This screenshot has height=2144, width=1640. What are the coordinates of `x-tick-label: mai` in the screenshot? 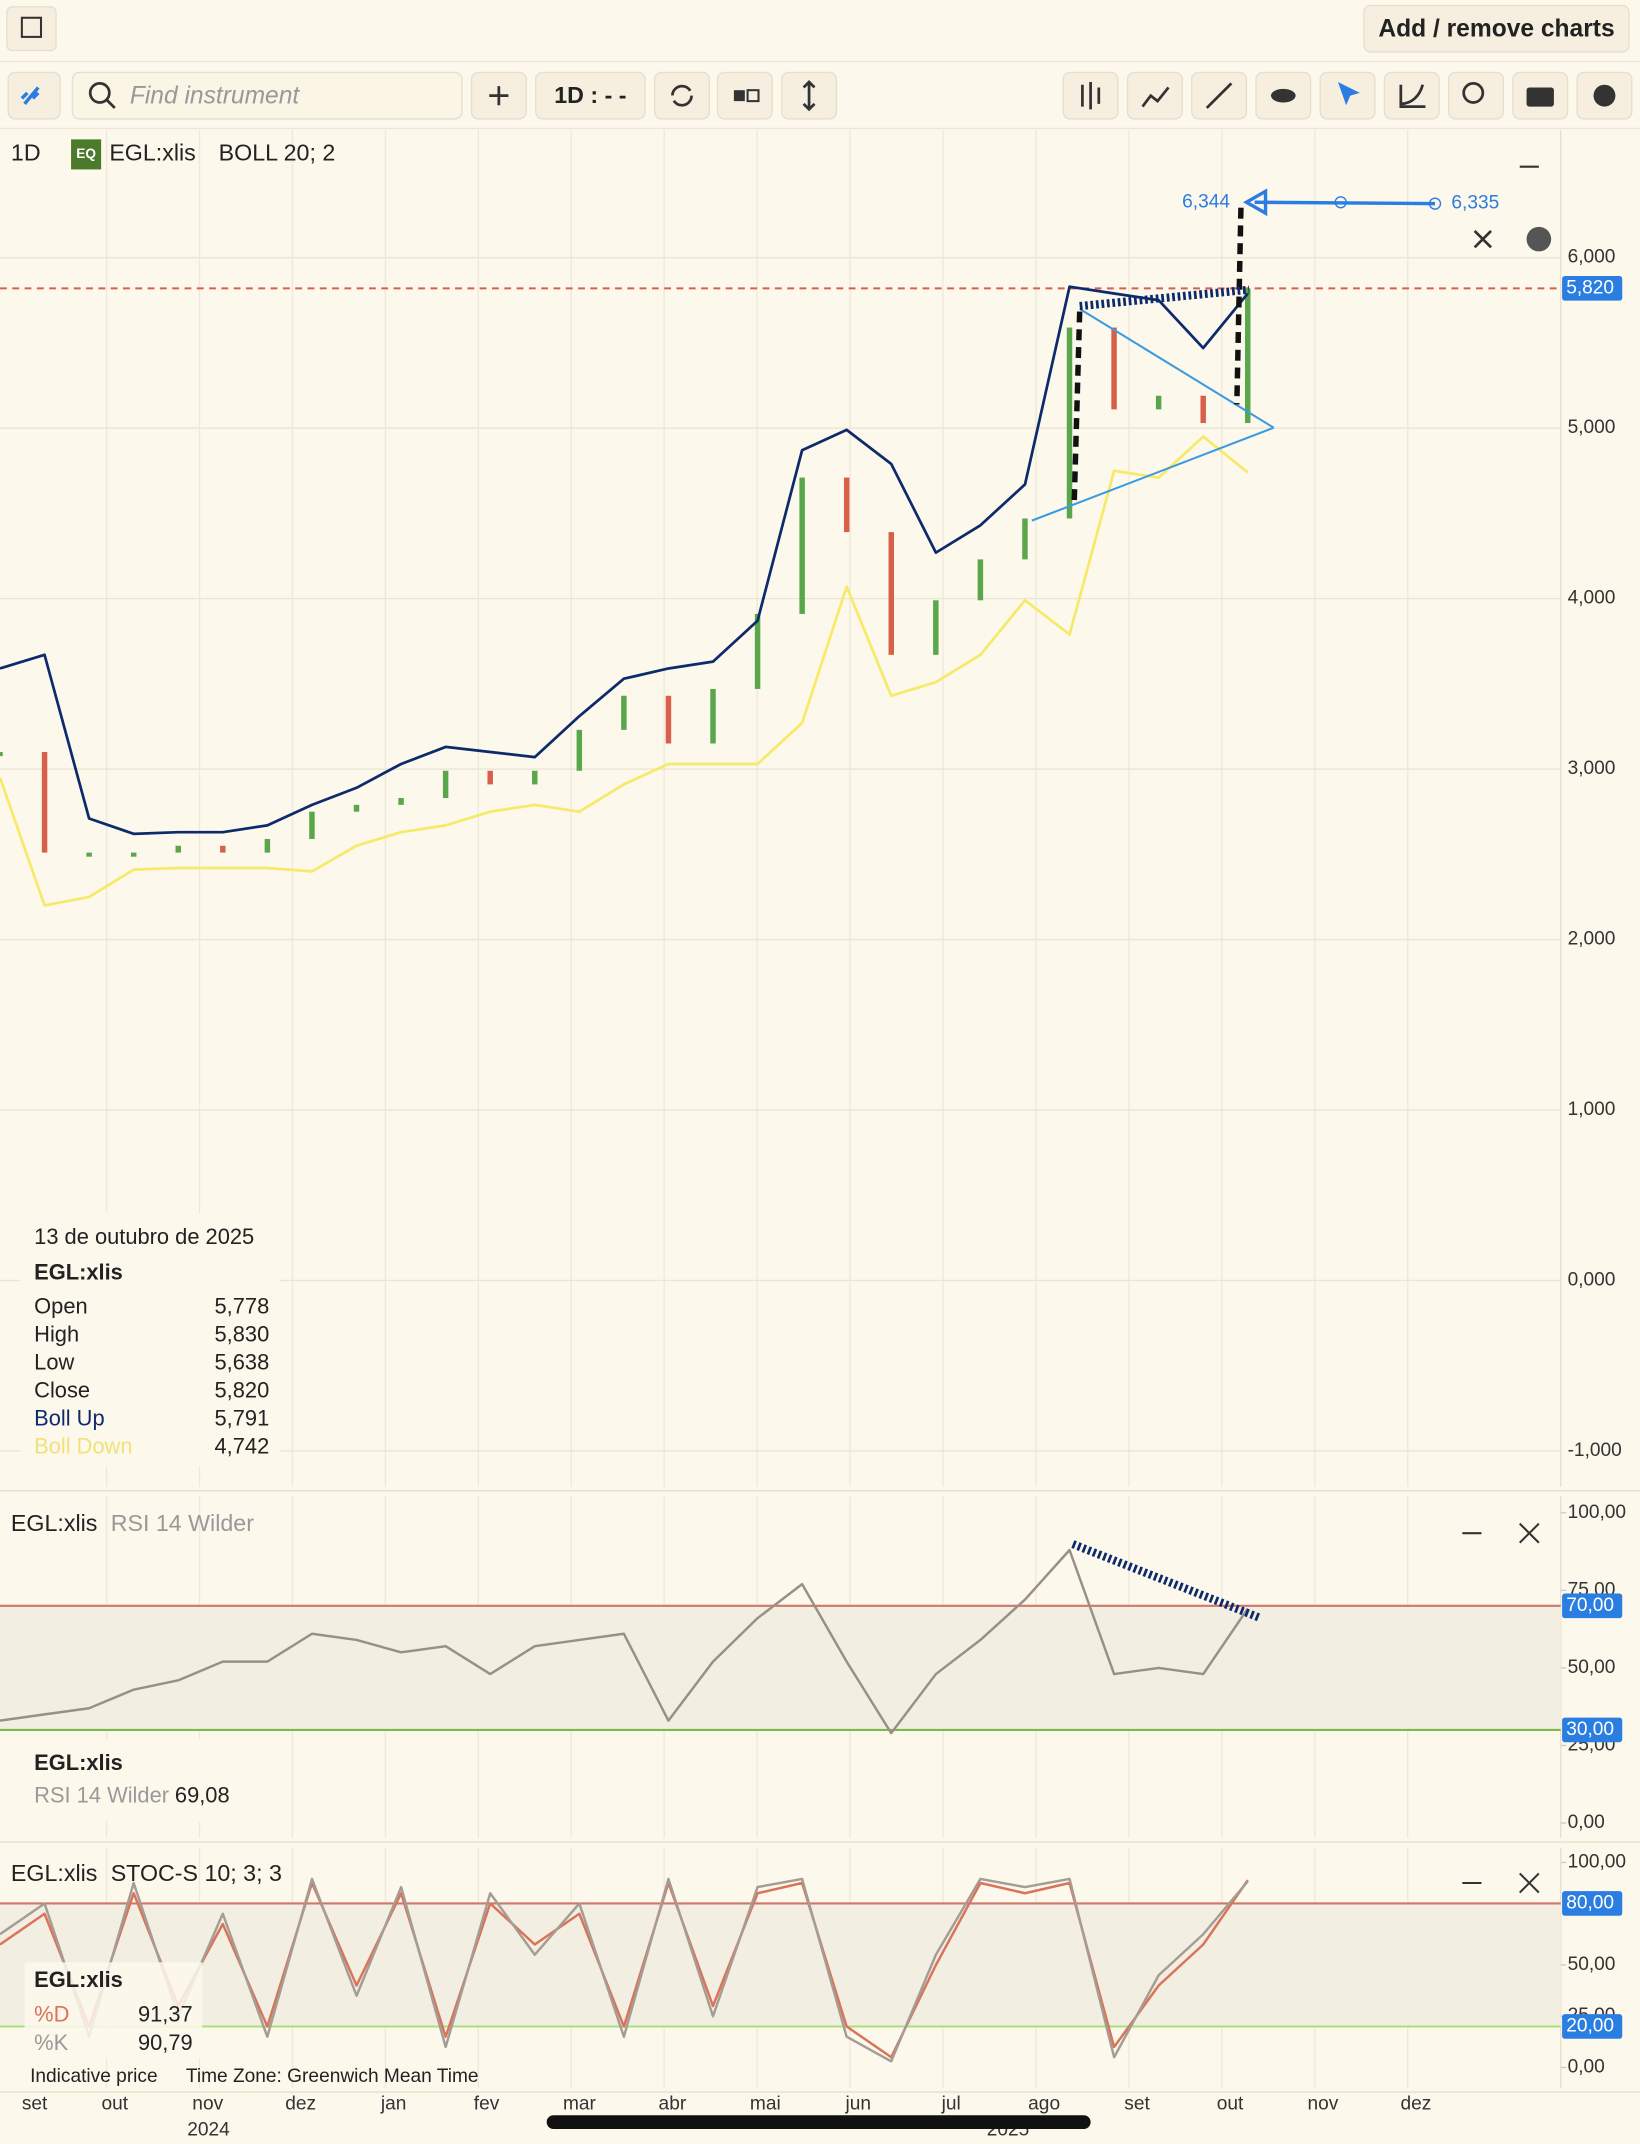 It's located at (765, 2103).